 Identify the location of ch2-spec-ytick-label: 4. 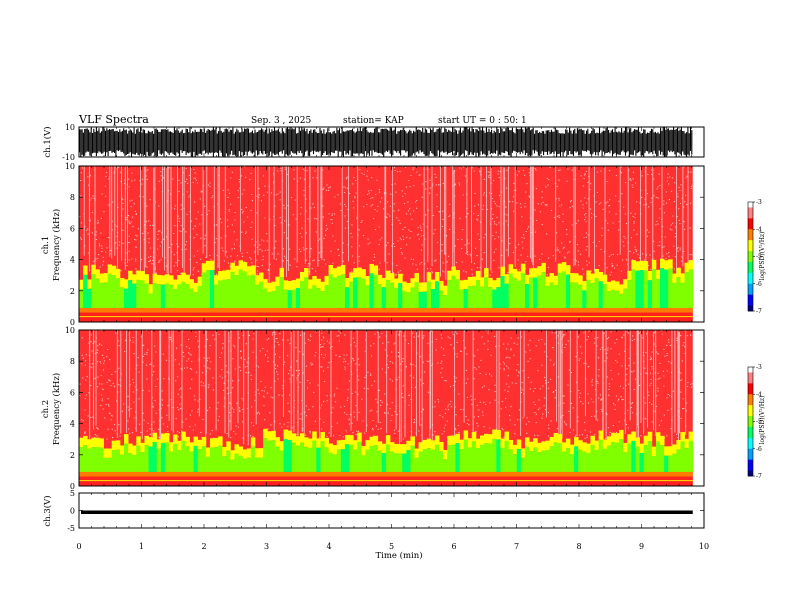
(72, 424).